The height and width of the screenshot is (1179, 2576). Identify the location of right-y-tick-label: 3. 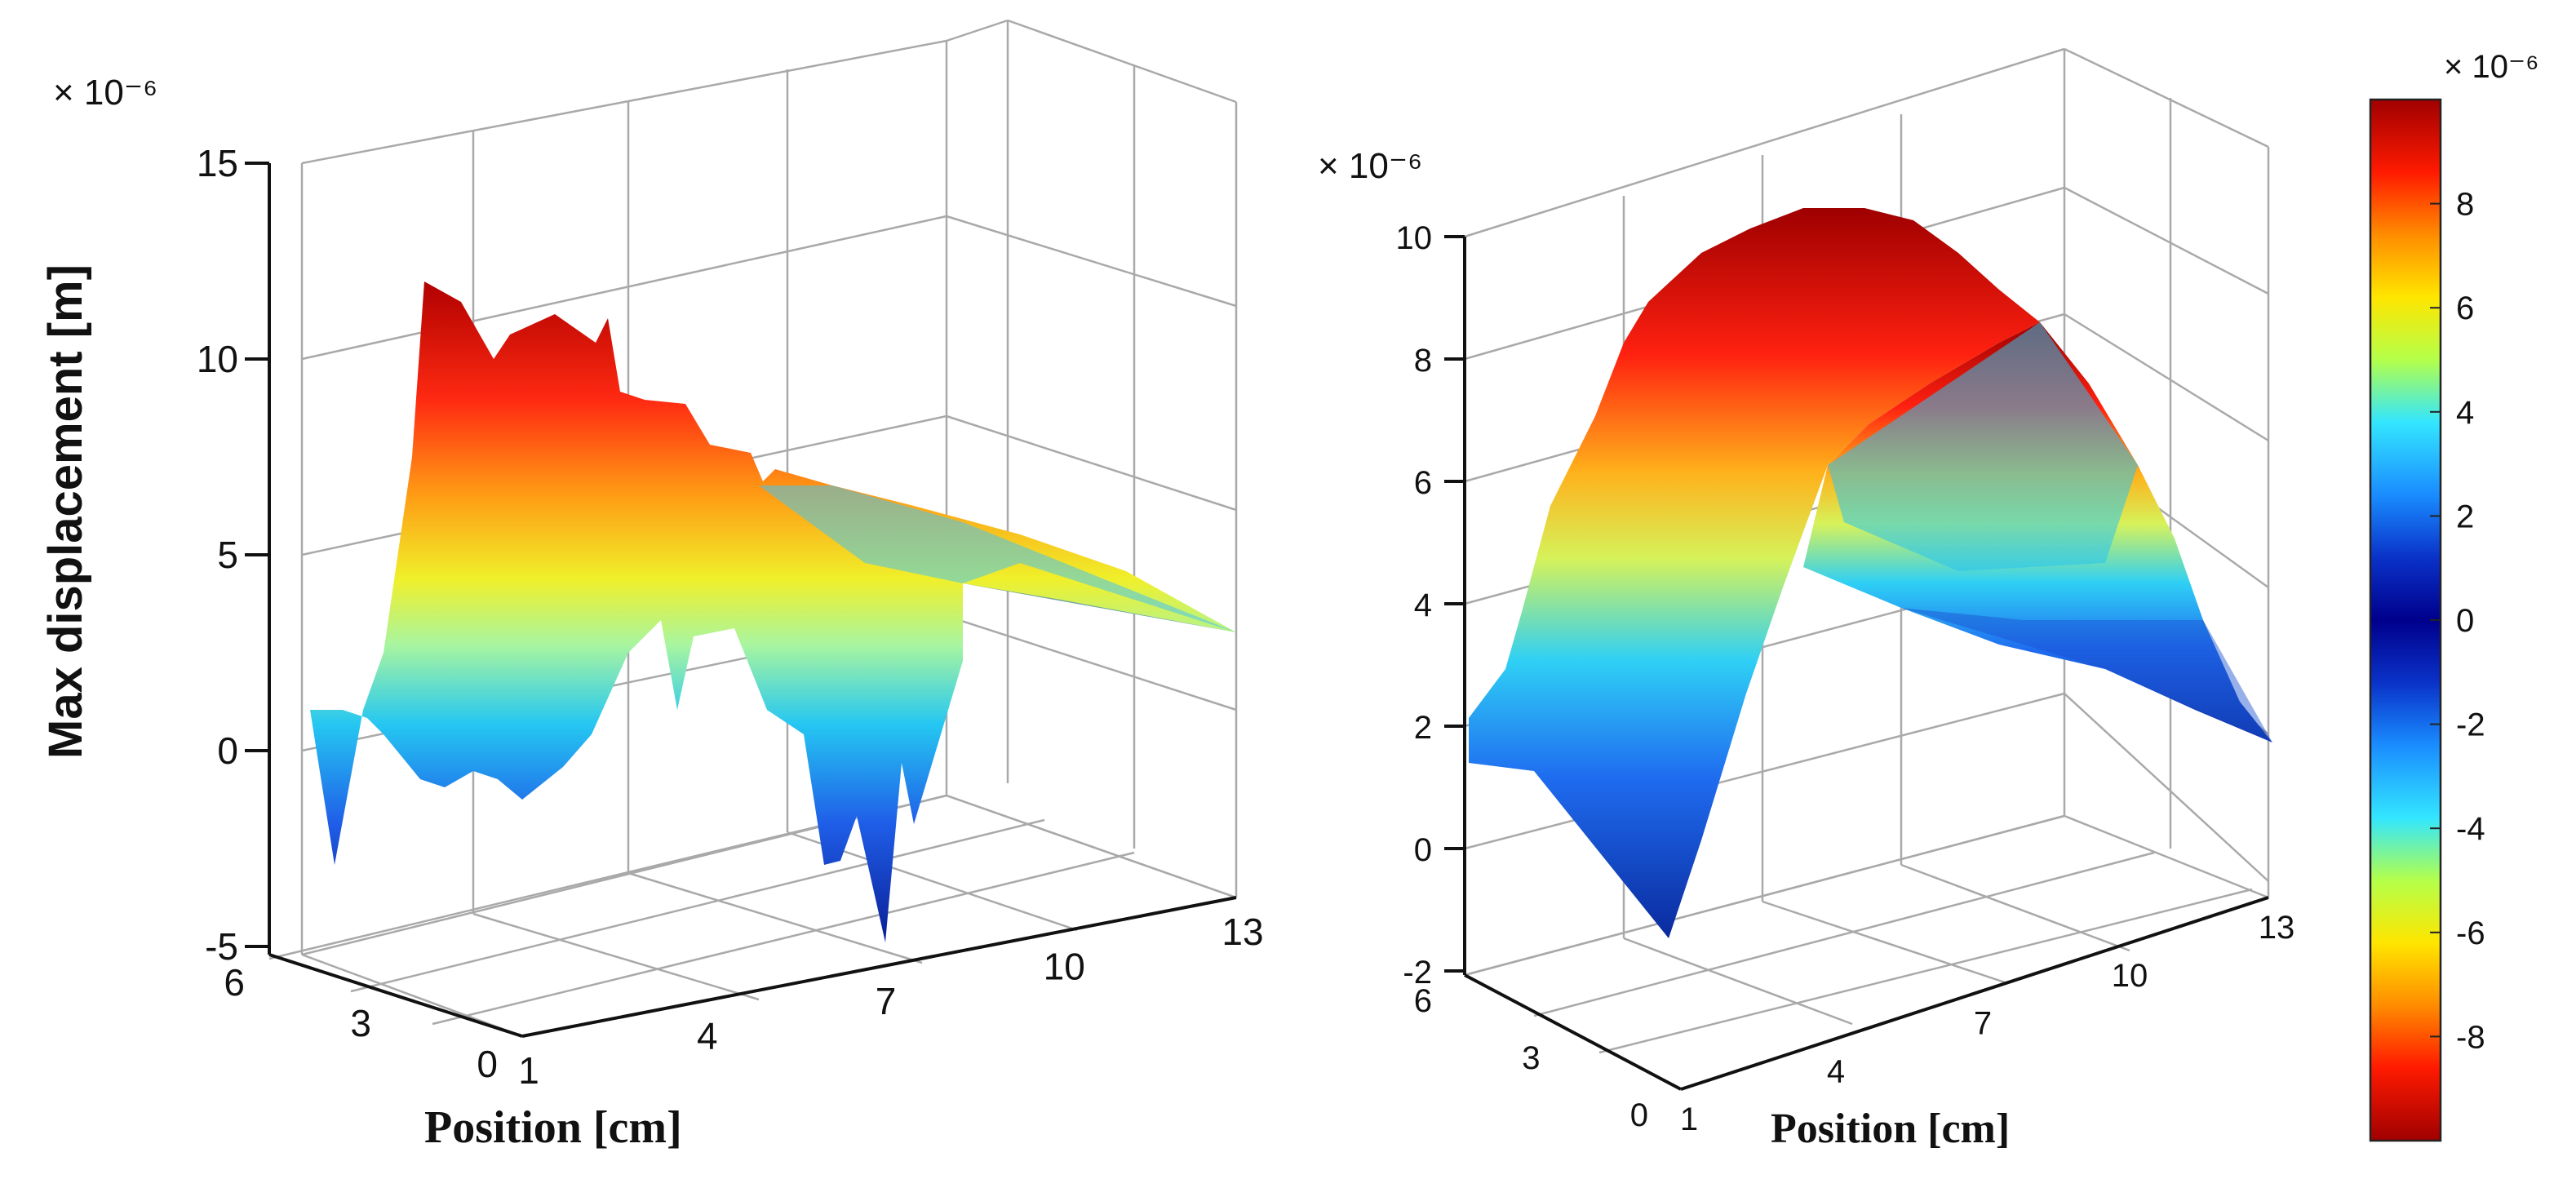
(1531, 1058).